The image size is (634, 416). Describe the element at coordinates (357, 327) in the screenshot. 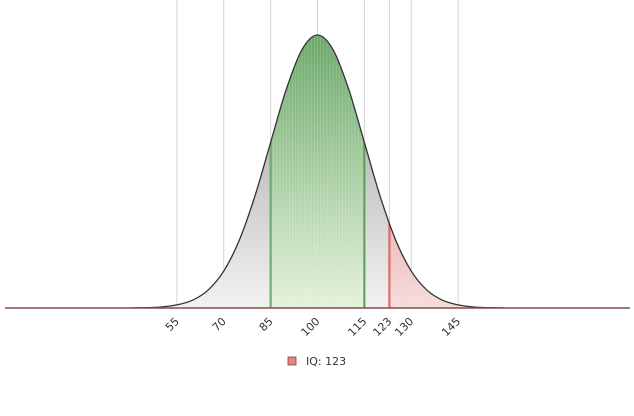

I see `x-tick-label: 115` at that location.